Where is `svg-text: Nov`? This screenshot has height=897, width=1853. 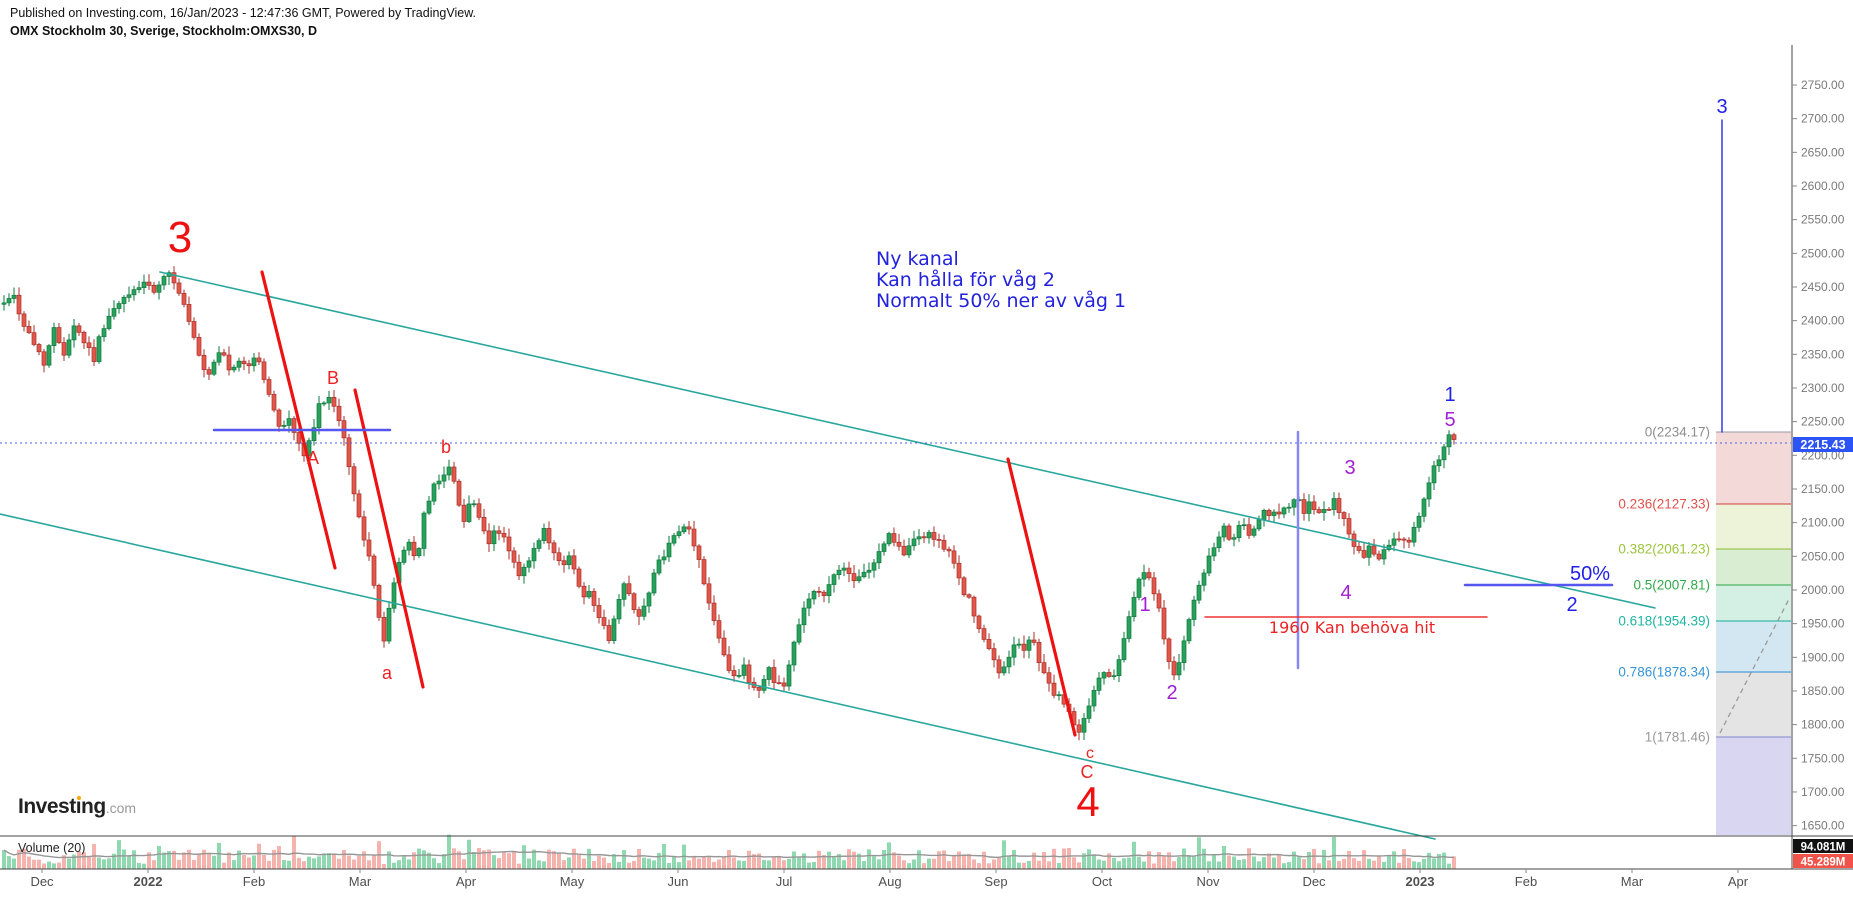 svg-text: Nov is located at coordinates (1208, 881).